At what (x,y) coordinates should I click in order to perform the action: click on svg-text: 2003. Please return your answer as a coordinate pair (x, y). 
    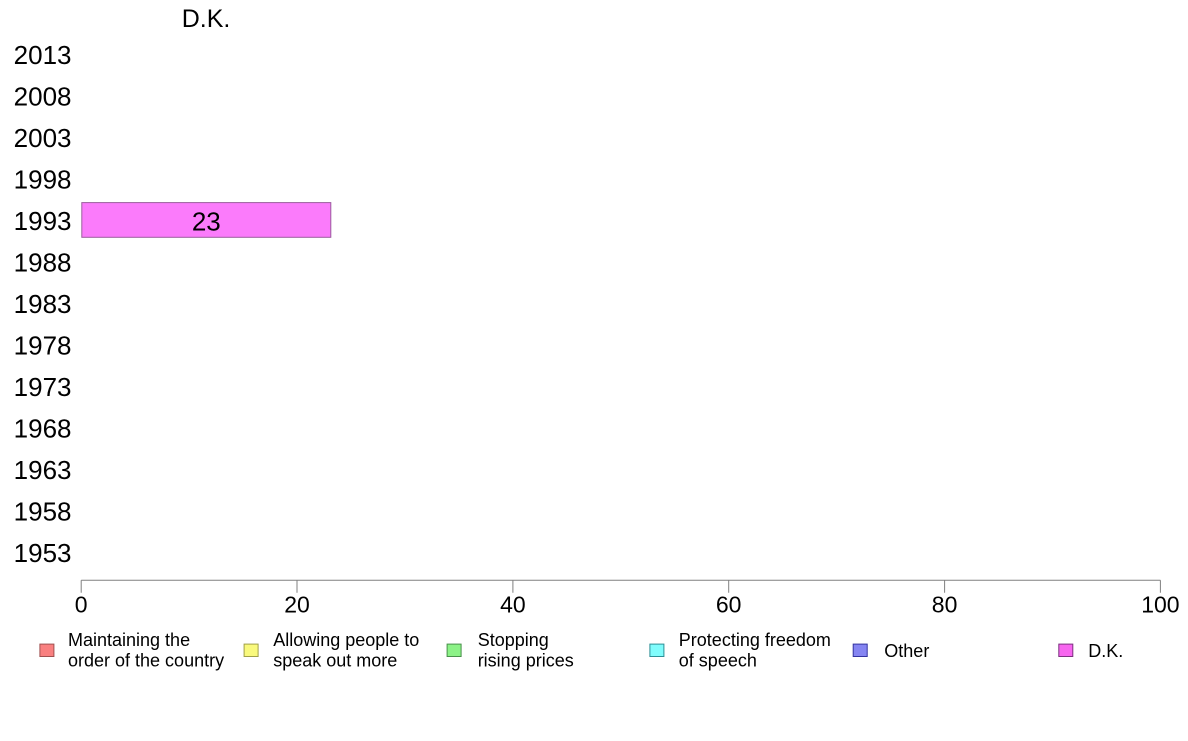
    Looking at the image, I should click on (43, 138).